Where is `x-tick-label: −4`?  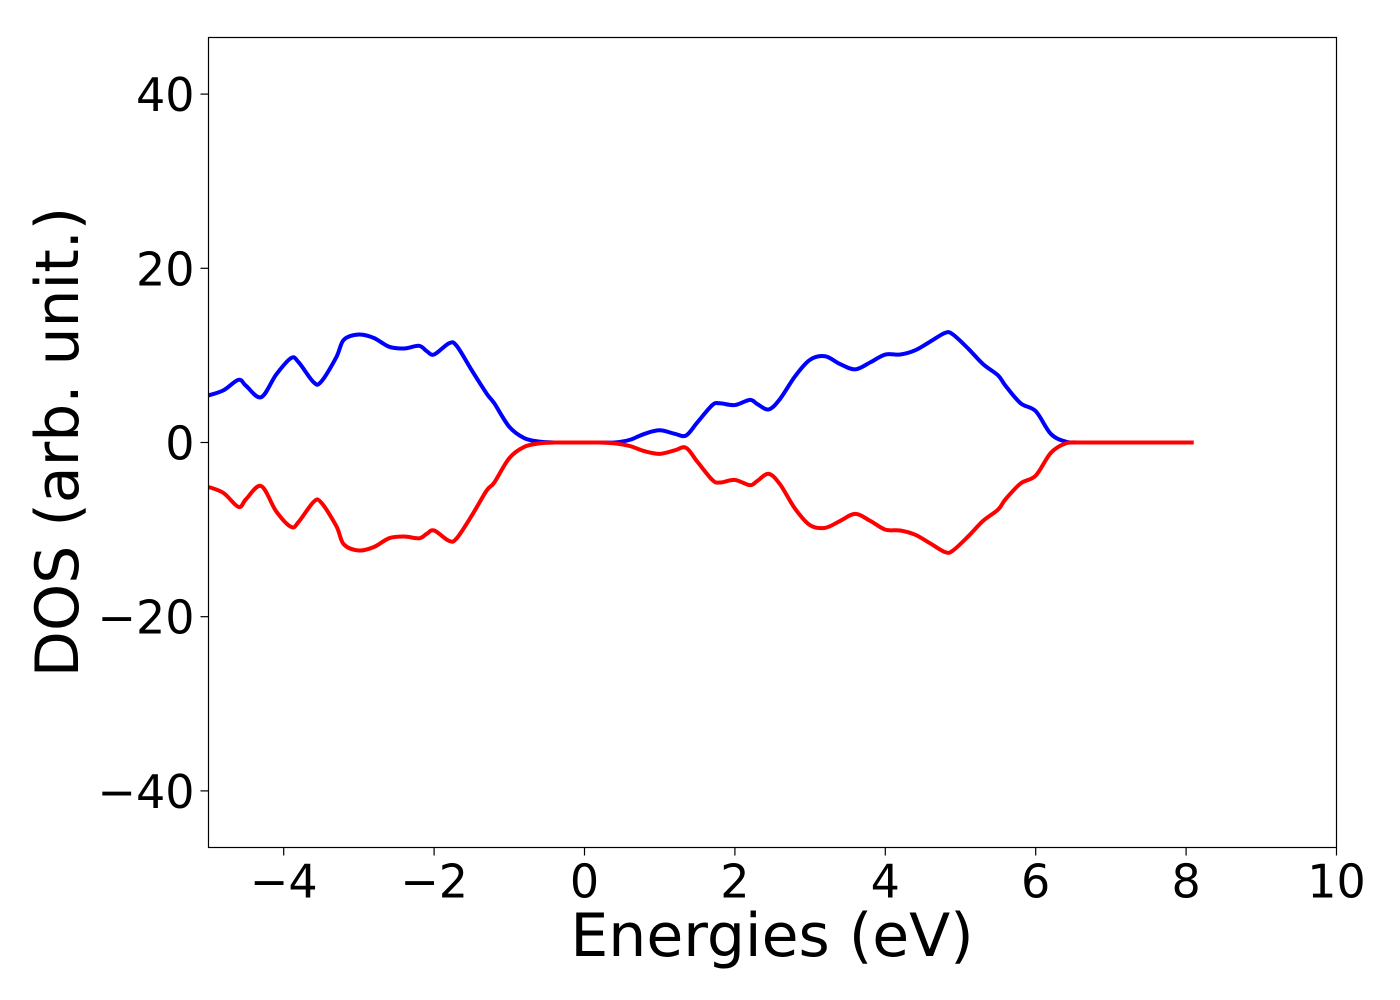 x-tick-label: −4 is located at coordinates (284, 882).